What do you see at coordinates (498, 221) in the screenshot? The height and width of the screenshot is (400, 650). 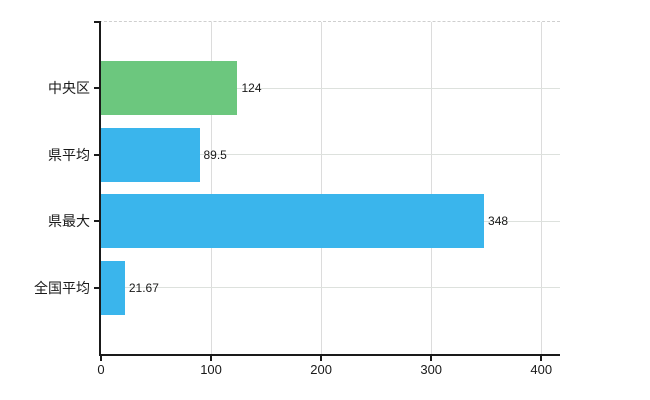 I see `bar-value-label: 348` at bounding box center [498, 221].